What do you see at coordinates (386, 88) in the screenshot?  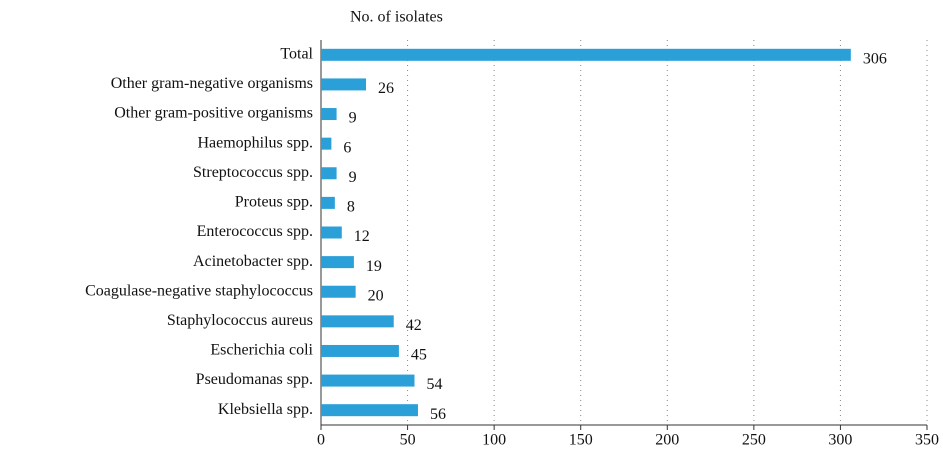 I see `value-label: 26` at bounding box center [386, 88].